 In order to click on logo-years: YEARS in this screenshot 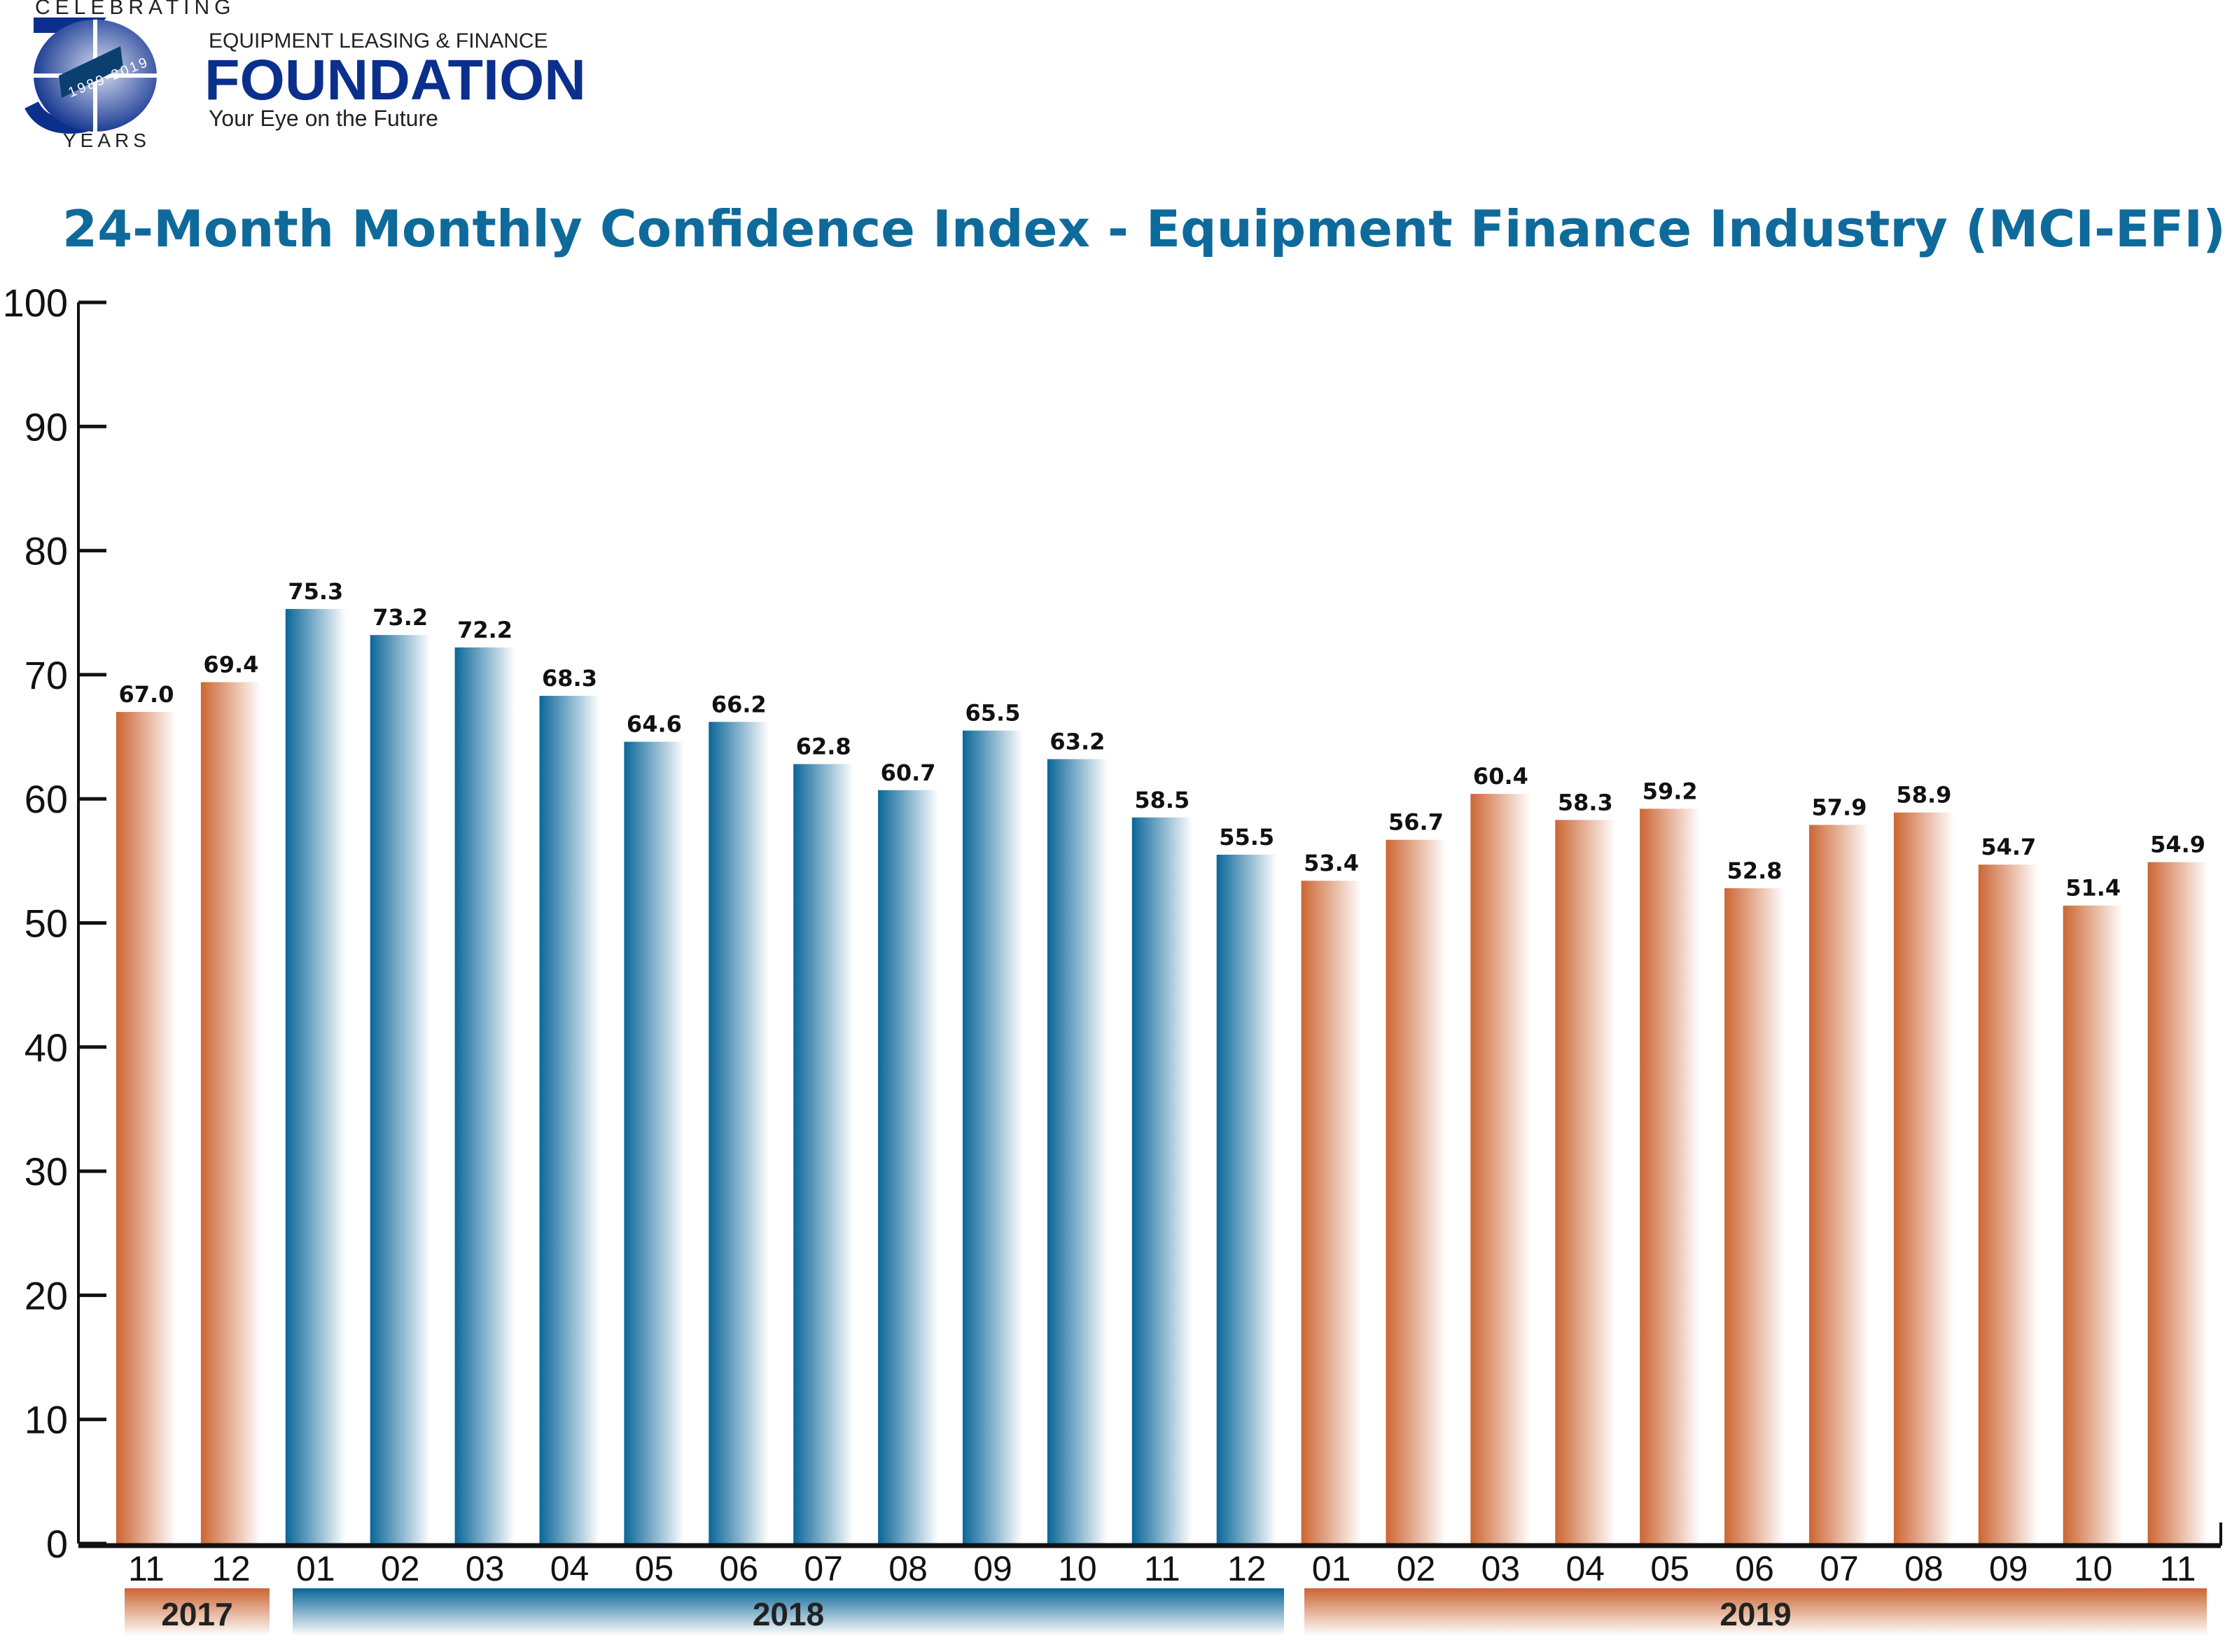, I will do `click(107, 140)`.